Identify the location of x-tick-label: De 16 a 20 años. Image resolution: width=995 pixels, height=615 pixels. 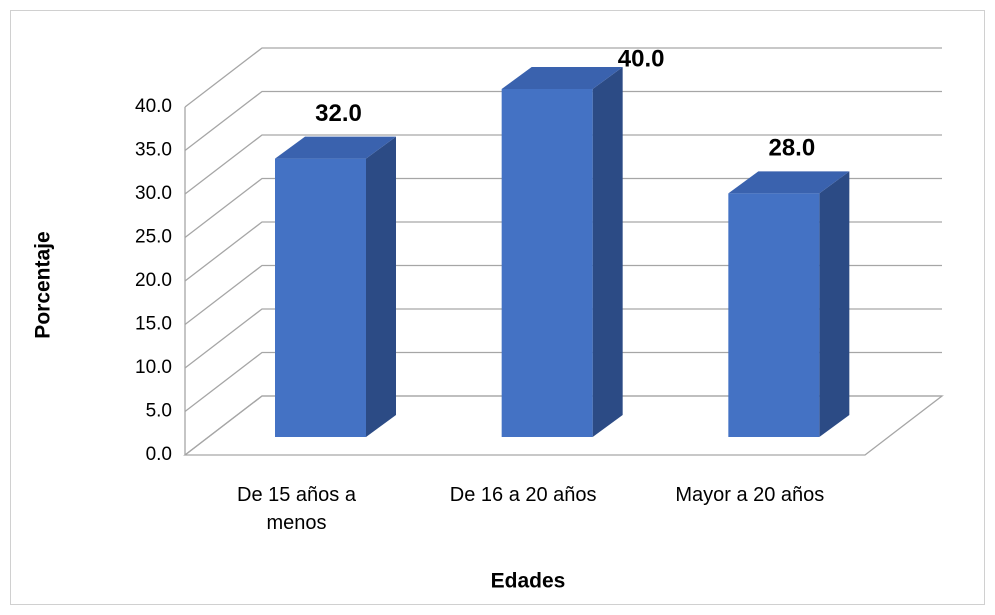
(523, 495).